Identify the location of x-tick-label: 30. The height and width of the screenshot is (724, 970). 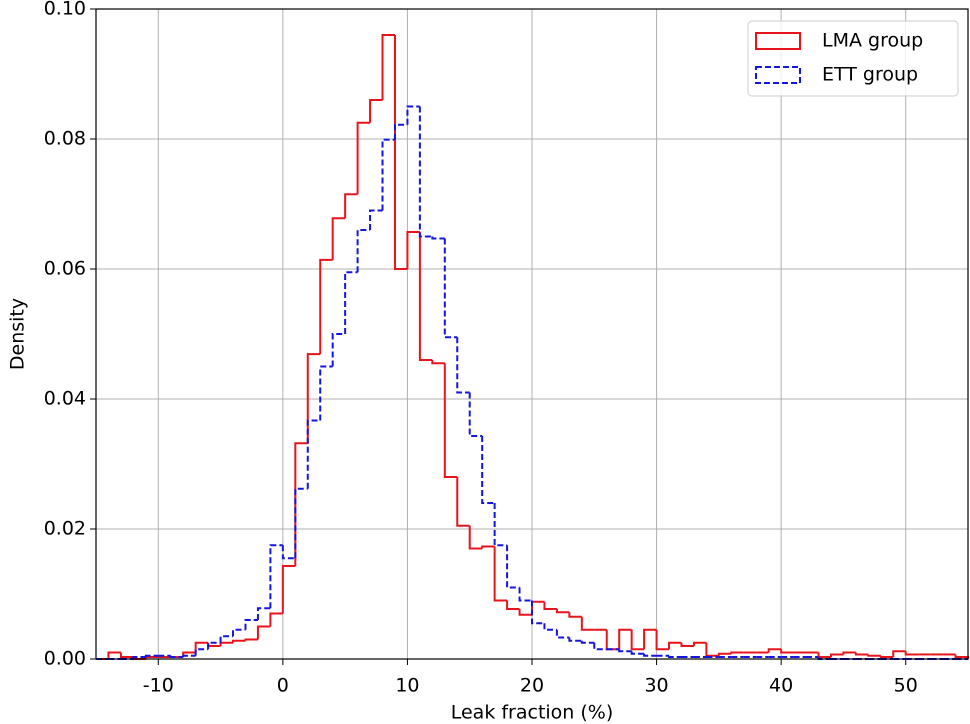
(656, 686).